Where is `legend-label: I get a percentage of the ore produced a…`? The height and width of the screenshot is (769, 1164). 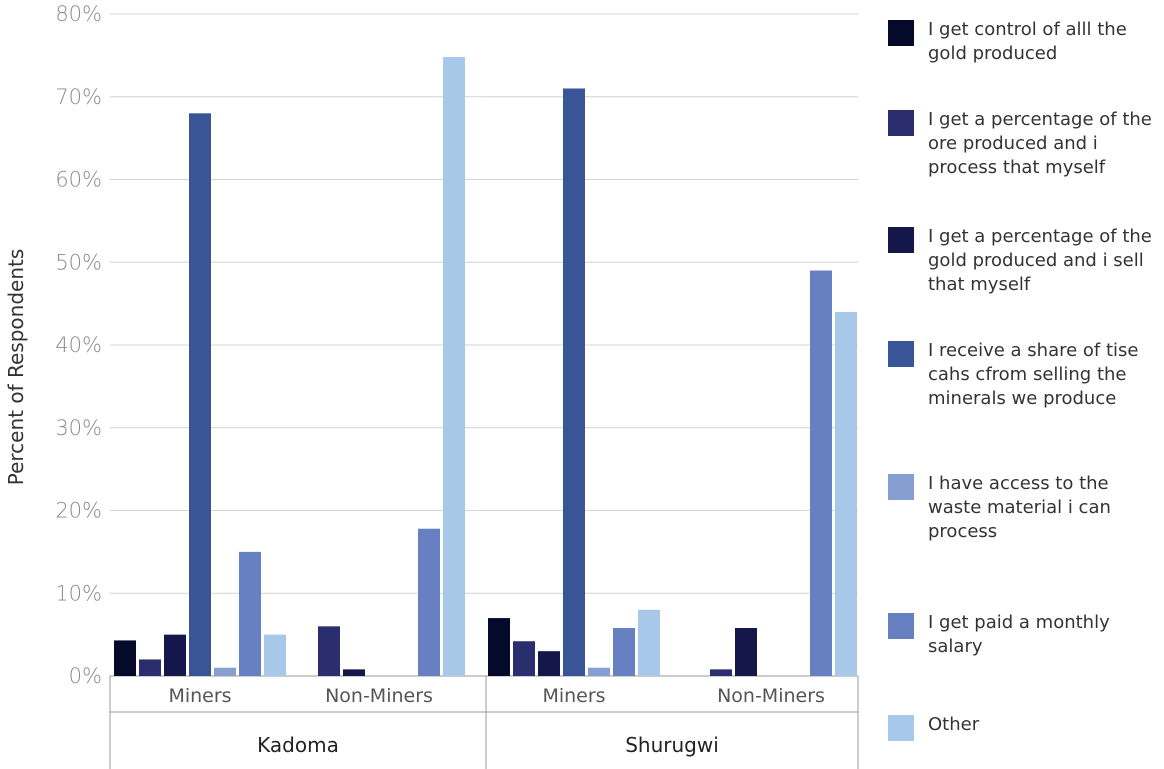
legend-label: I get a percentage of the ore produced a… is located at coordinates (1040, 143).